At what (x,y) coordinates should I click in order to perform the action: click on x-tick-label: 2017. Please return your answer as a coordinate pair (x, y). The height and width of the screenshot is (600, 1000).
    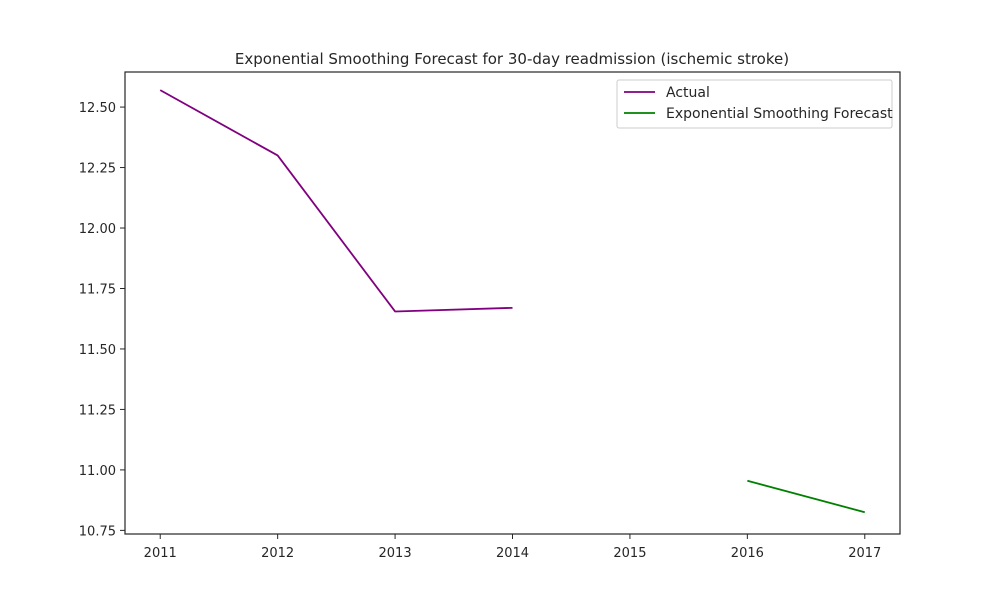
    Looking at the image, I should click on (864, 553).